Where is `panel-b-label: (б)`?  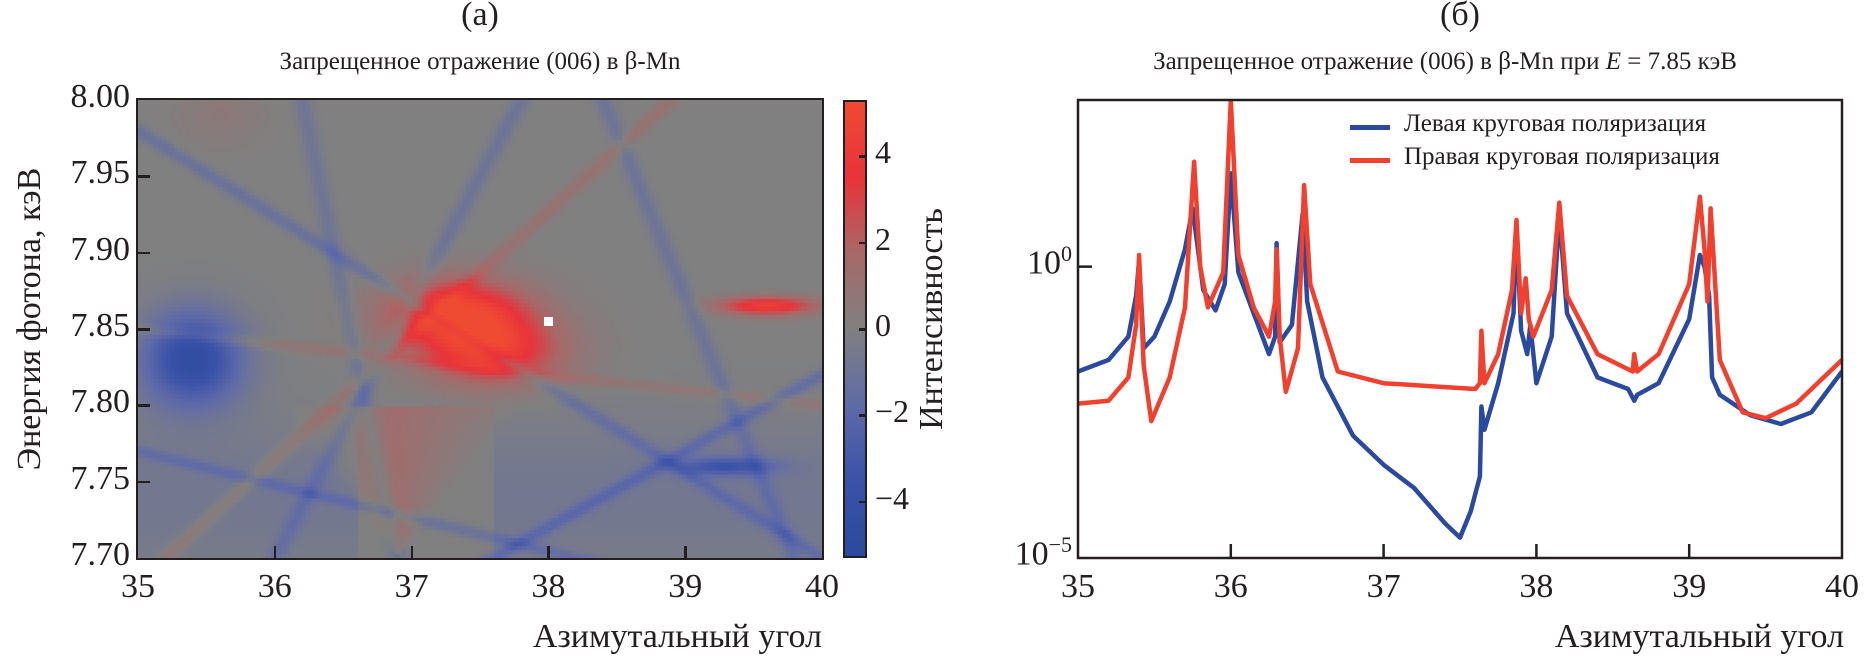
panel-b-label: (б) is located at coordinates (1460, 16).